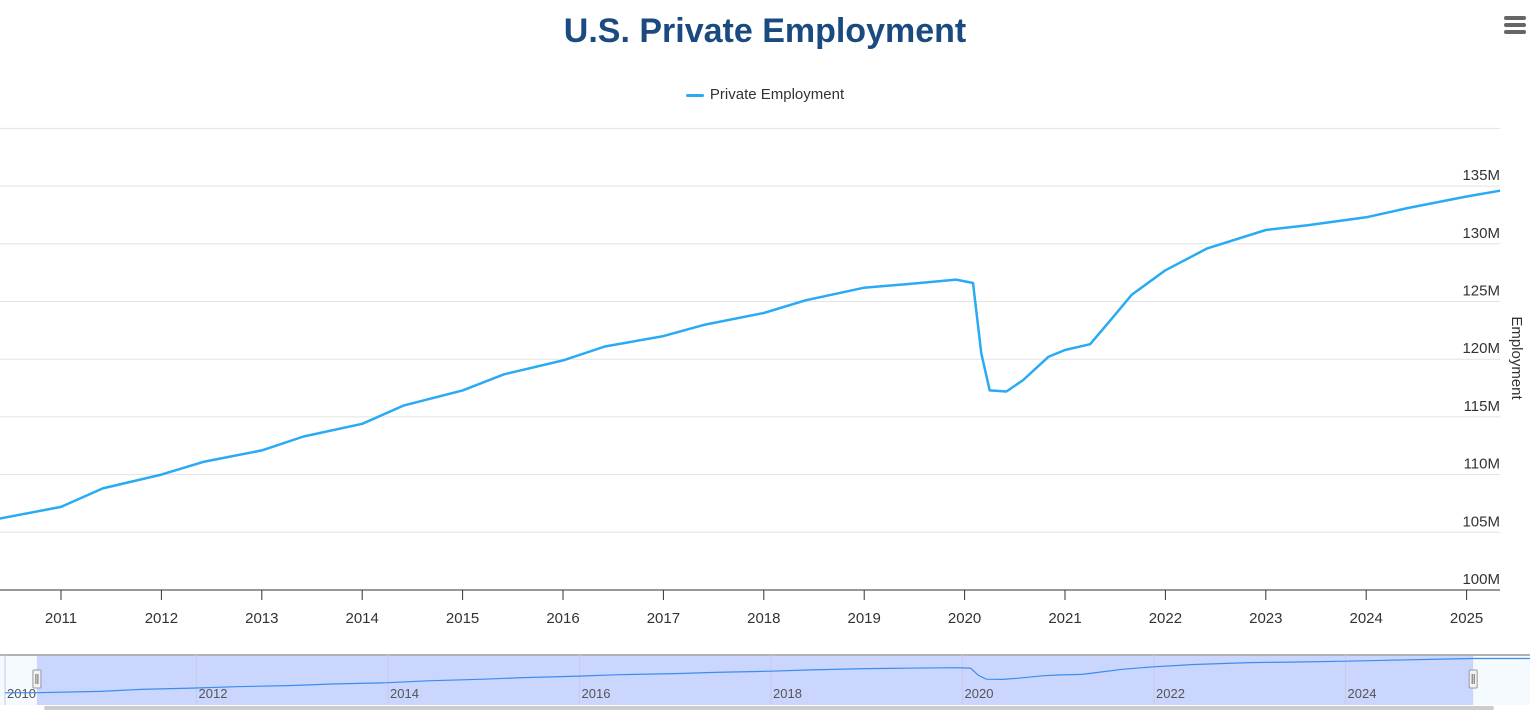  What do you see at coordinates (787, 693) in the screenshot?
I see `navigator-tick-label: 2018` at bounding box center [787, 693].